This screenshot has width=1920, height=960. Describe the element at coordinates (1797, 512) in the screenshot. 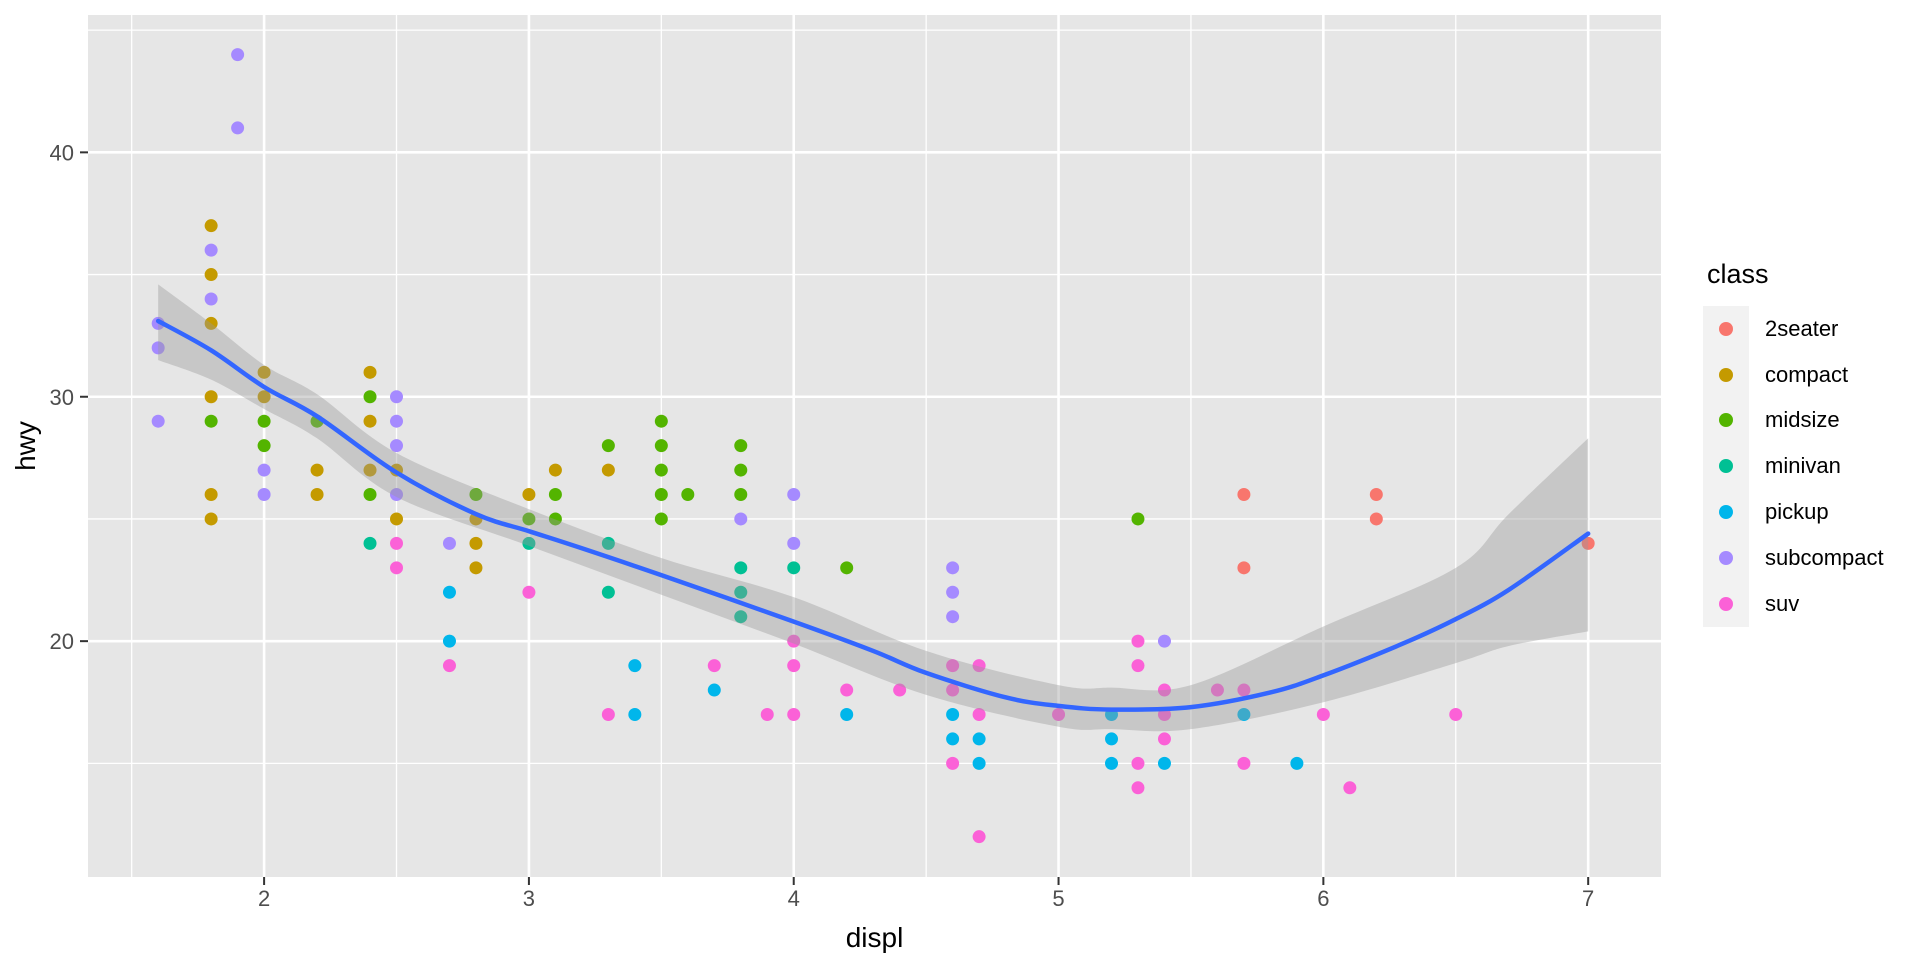

I see `legend-label: pickup` at that location.